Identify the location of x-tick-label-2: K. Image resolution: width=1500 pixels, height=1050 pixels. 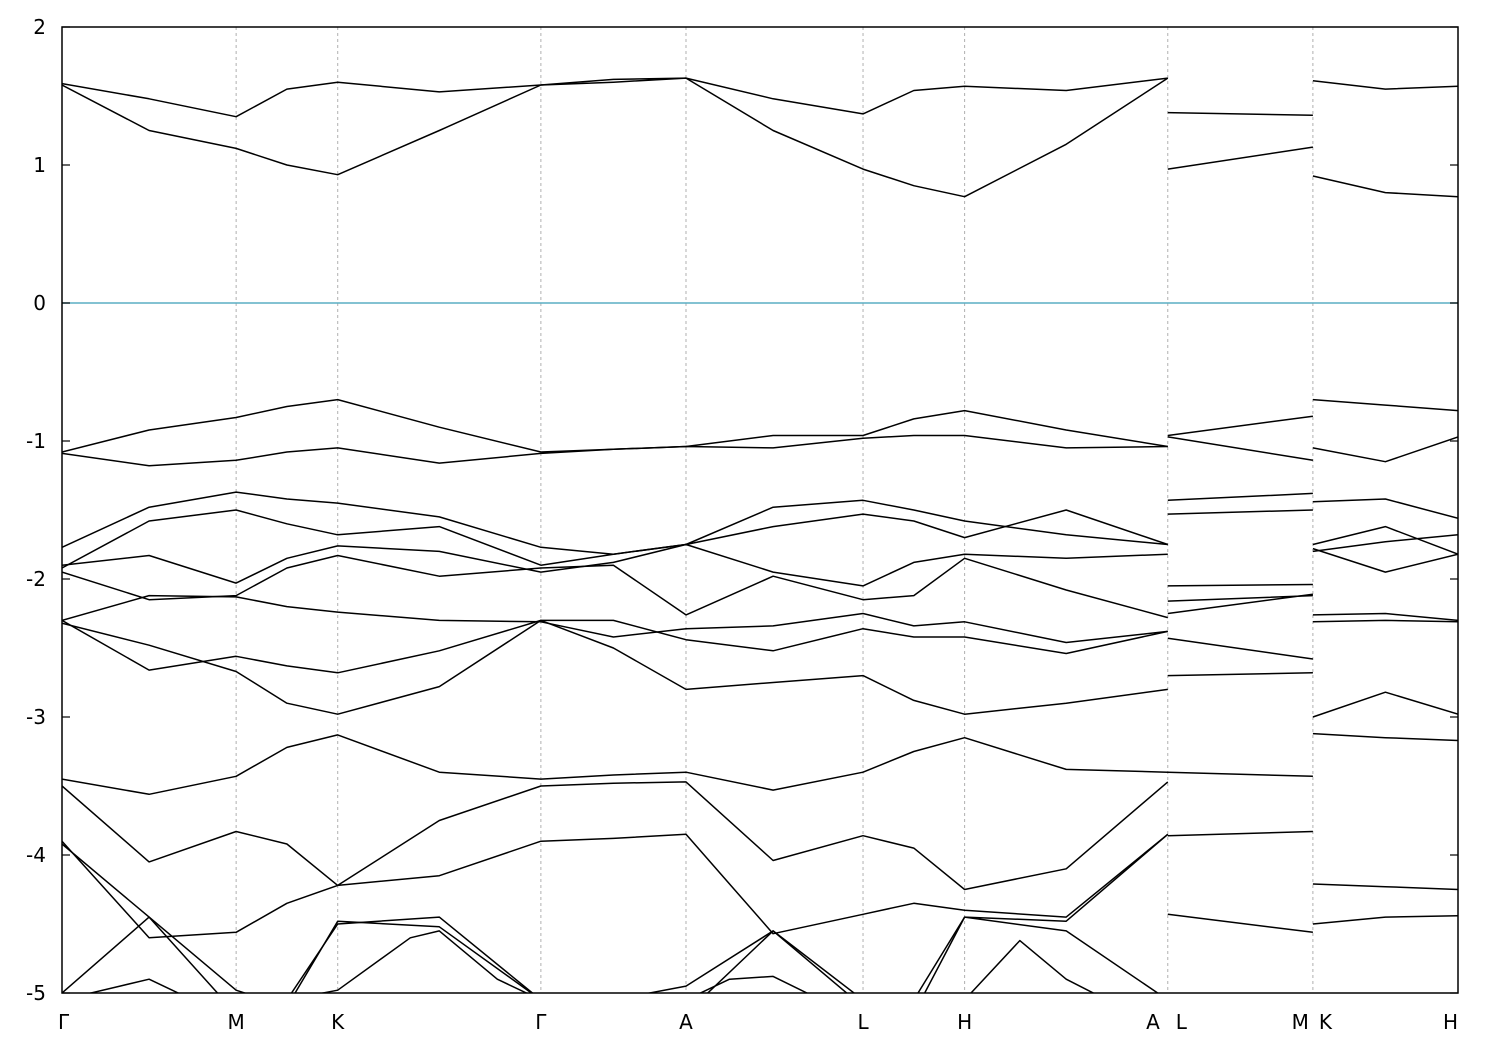
(338, 1022).